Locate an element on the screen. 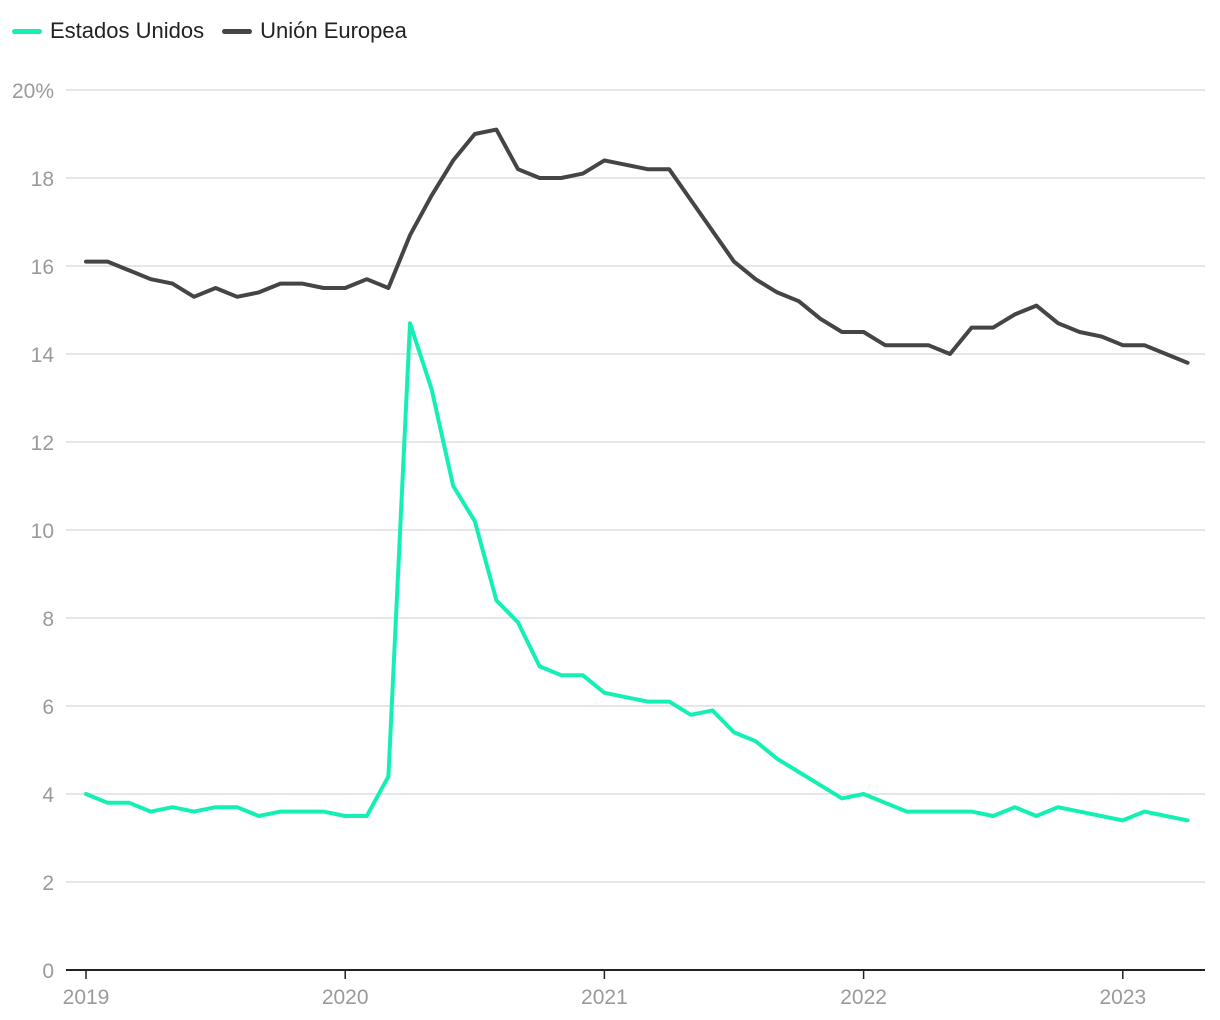 The height and width of the screenshot is (1020, 1220). x-tick-label-2021: 2021 is located at coordinates (604, 997).